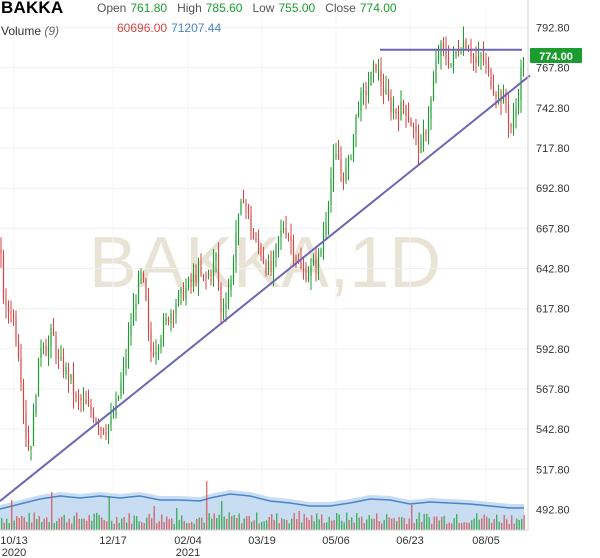 The width and height of the screenshot is (600, 558). I want to click on low-value: 755.00, so click(297, 8).